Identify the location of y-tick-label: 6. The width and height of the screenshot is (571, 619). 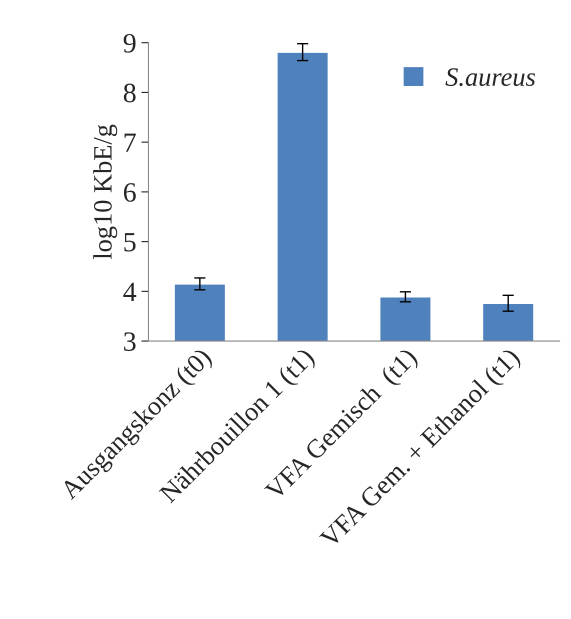
(130, 192).